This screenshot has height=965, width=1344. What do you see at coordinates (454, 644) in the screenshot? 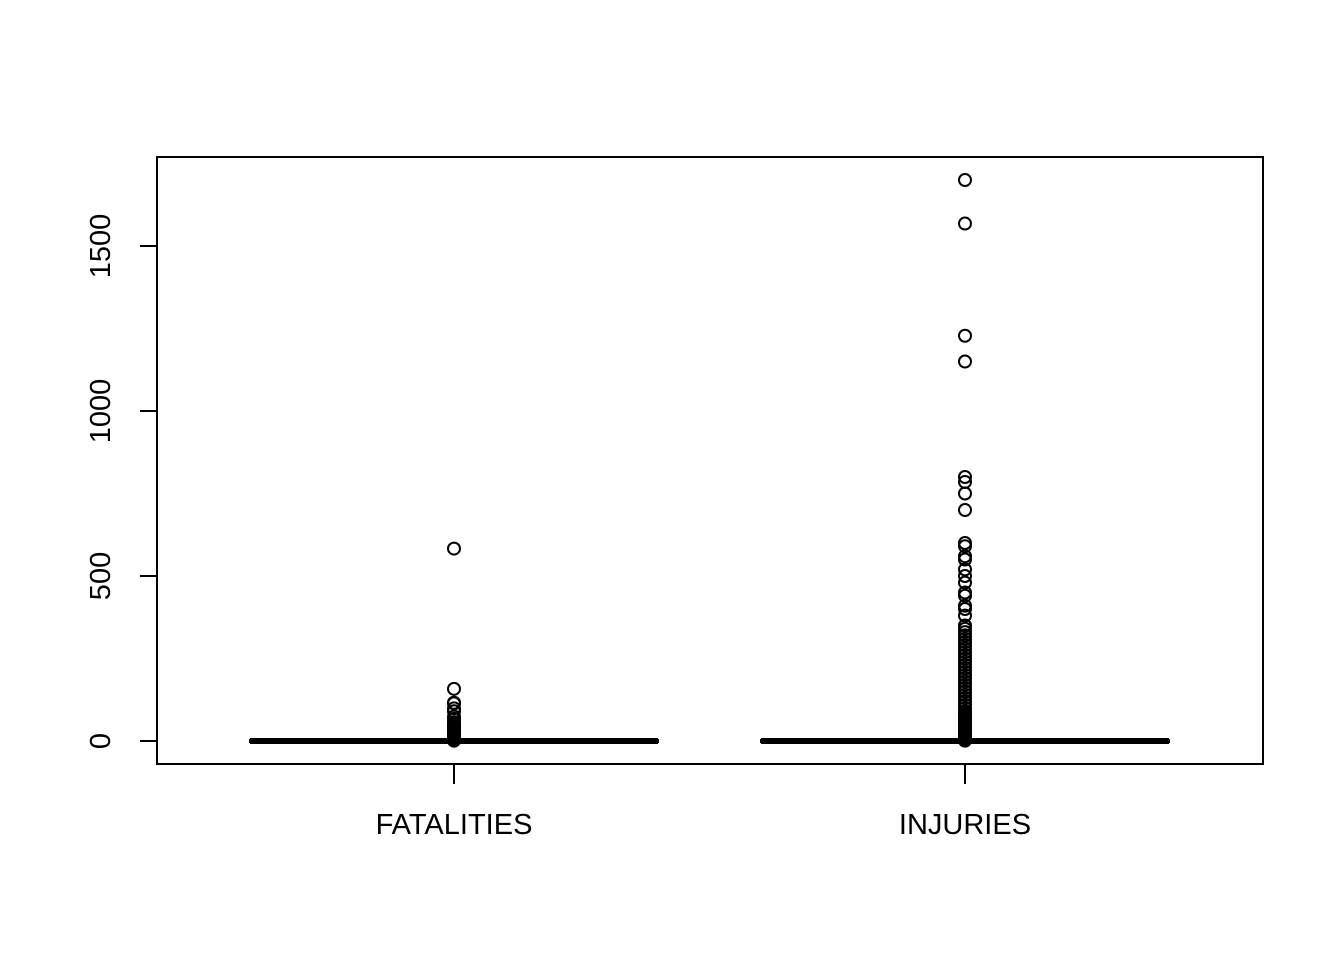
I see `box-fatalities` at bounding box center [454, 644].